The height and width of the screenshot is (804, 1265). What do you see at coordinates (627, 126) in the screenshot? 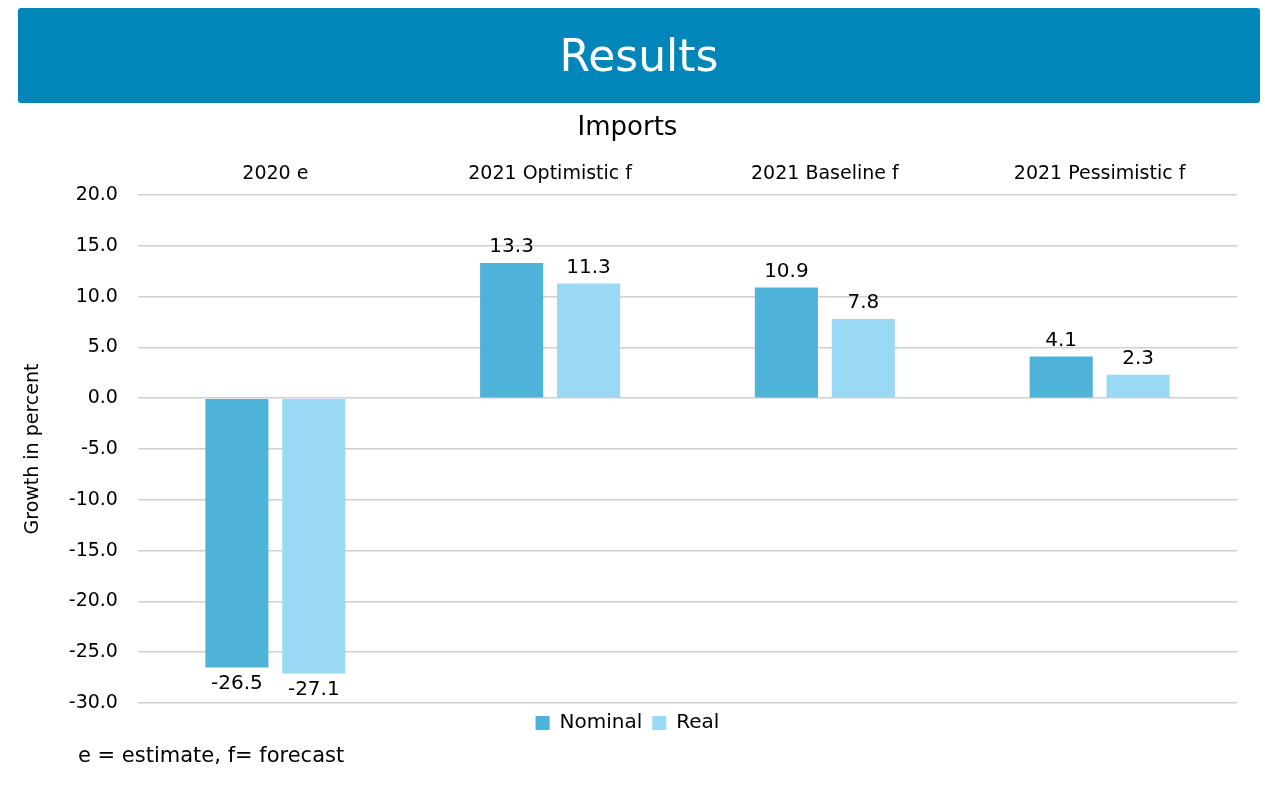
I see `chart-subtitle: Imports` at bounding box center [627, 126].